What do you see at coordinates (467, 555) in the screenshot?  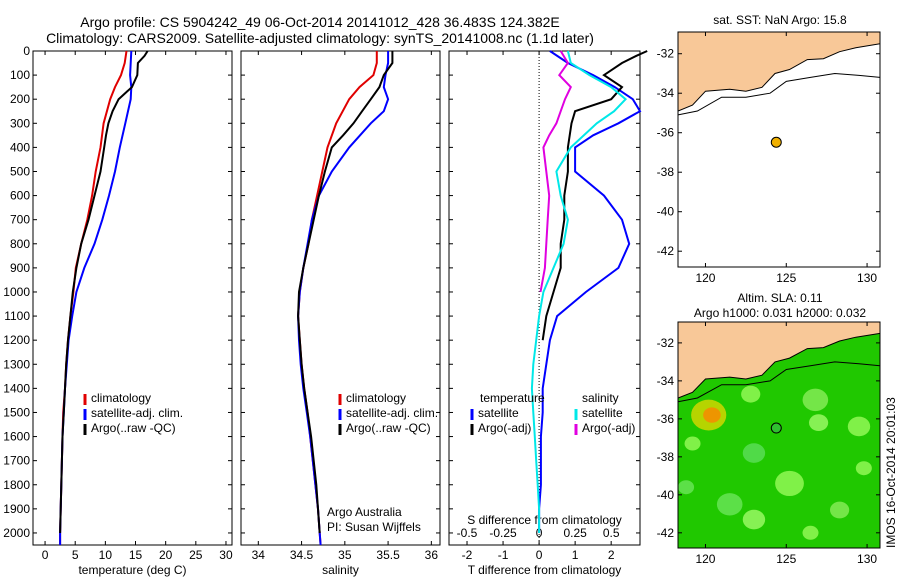 I see `xtick-label: -2` at bounding box center [467, 555].